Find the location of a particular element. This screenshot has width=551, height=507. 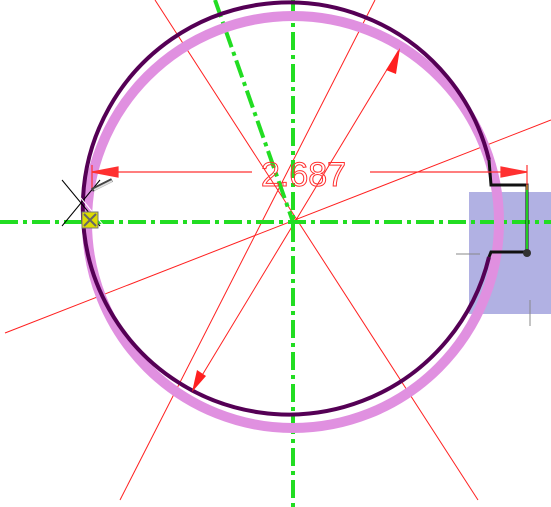

dimension-arrow-left is located at coordinates (105, 172).